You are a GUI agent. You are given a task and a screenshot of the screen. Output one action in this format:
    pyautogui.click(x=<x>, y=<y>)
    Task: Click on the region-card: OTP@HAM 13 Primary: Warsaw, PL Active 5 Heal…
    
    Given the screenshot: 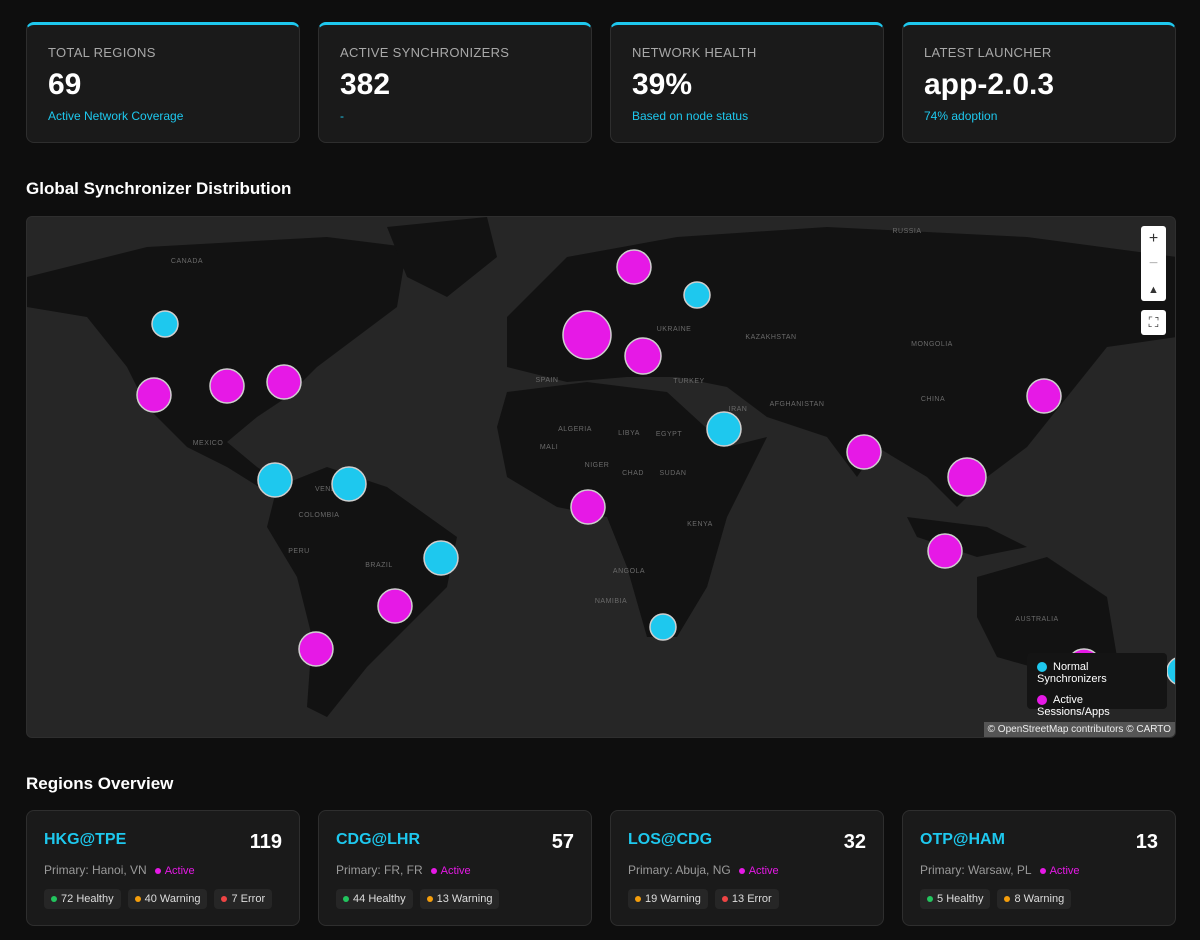 What is the action you would take?
    pyautogui.click(x=1039, y=868)
    